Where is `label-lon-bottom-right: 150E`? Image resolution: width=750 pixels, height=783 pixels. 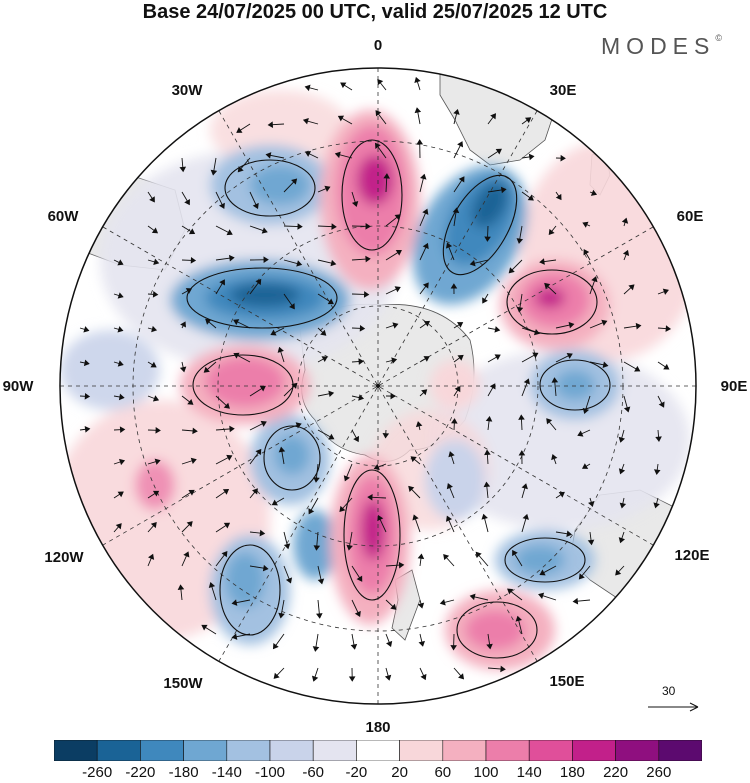 label-lon-bottom-right: 150E is located at coordinates (566, 681).